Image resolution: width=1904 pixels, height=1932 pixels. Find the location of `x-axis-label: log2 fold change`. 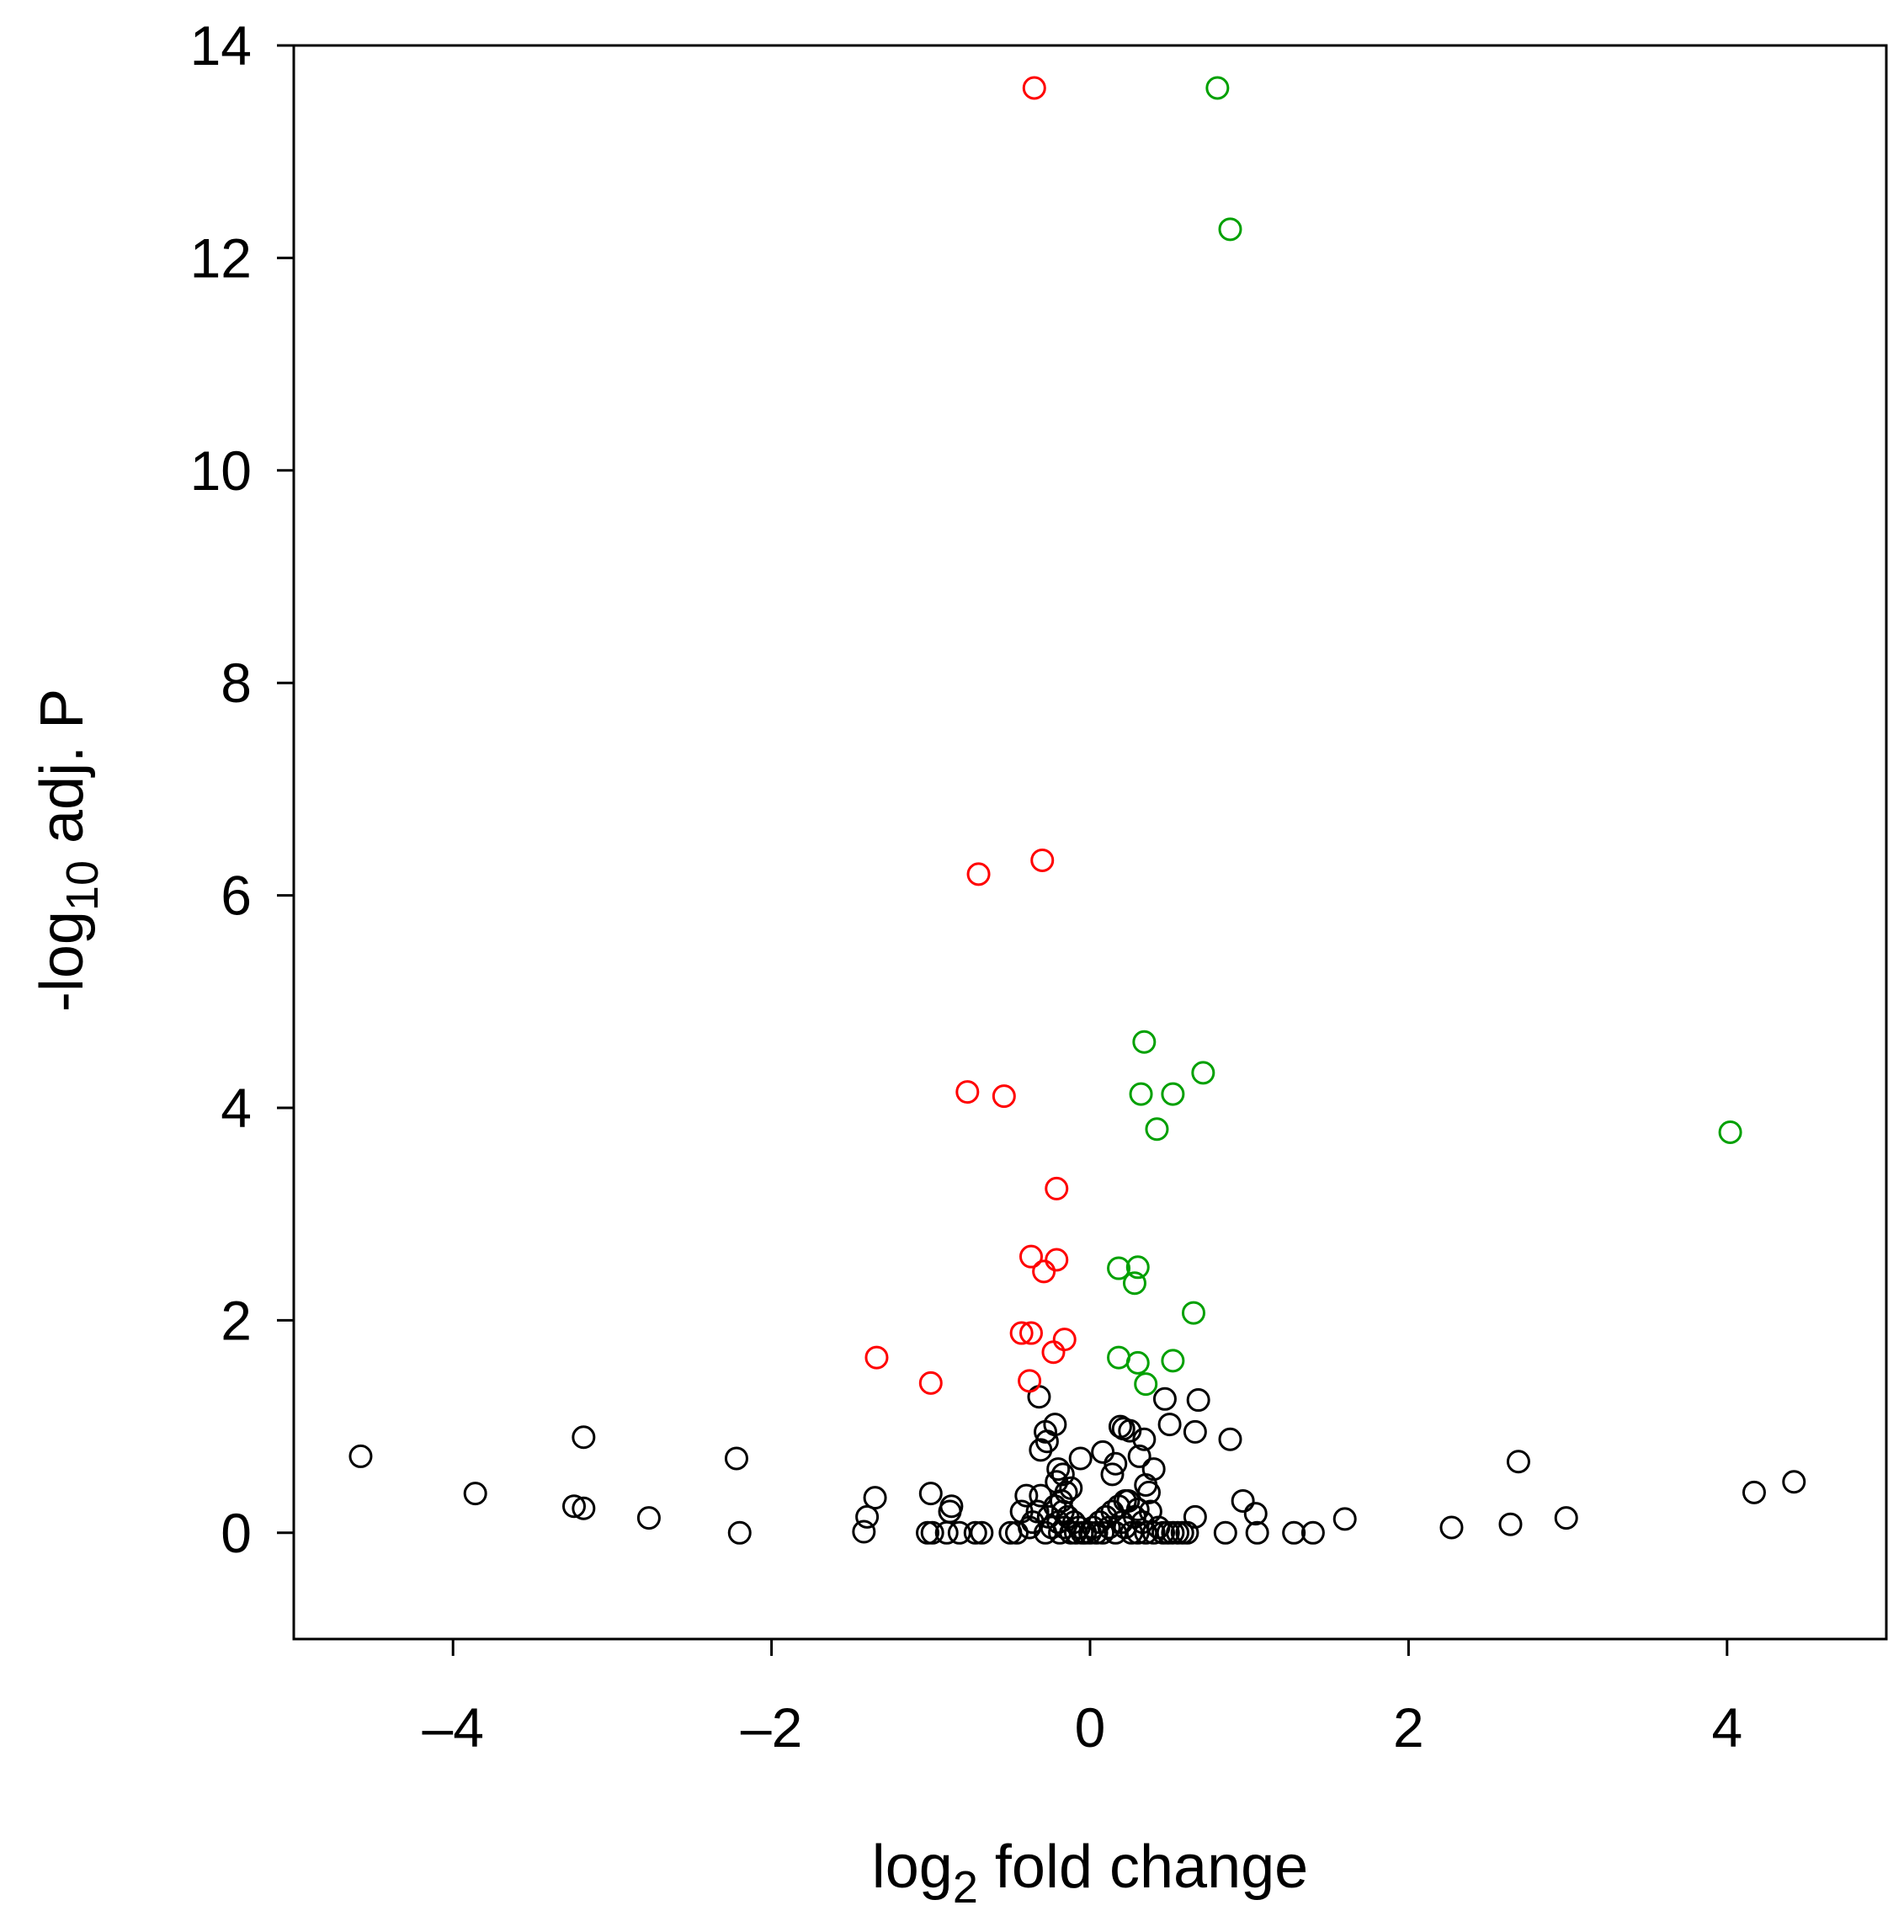

x-axis-label: log2 fold change is located at coordinates (1090, 1874).